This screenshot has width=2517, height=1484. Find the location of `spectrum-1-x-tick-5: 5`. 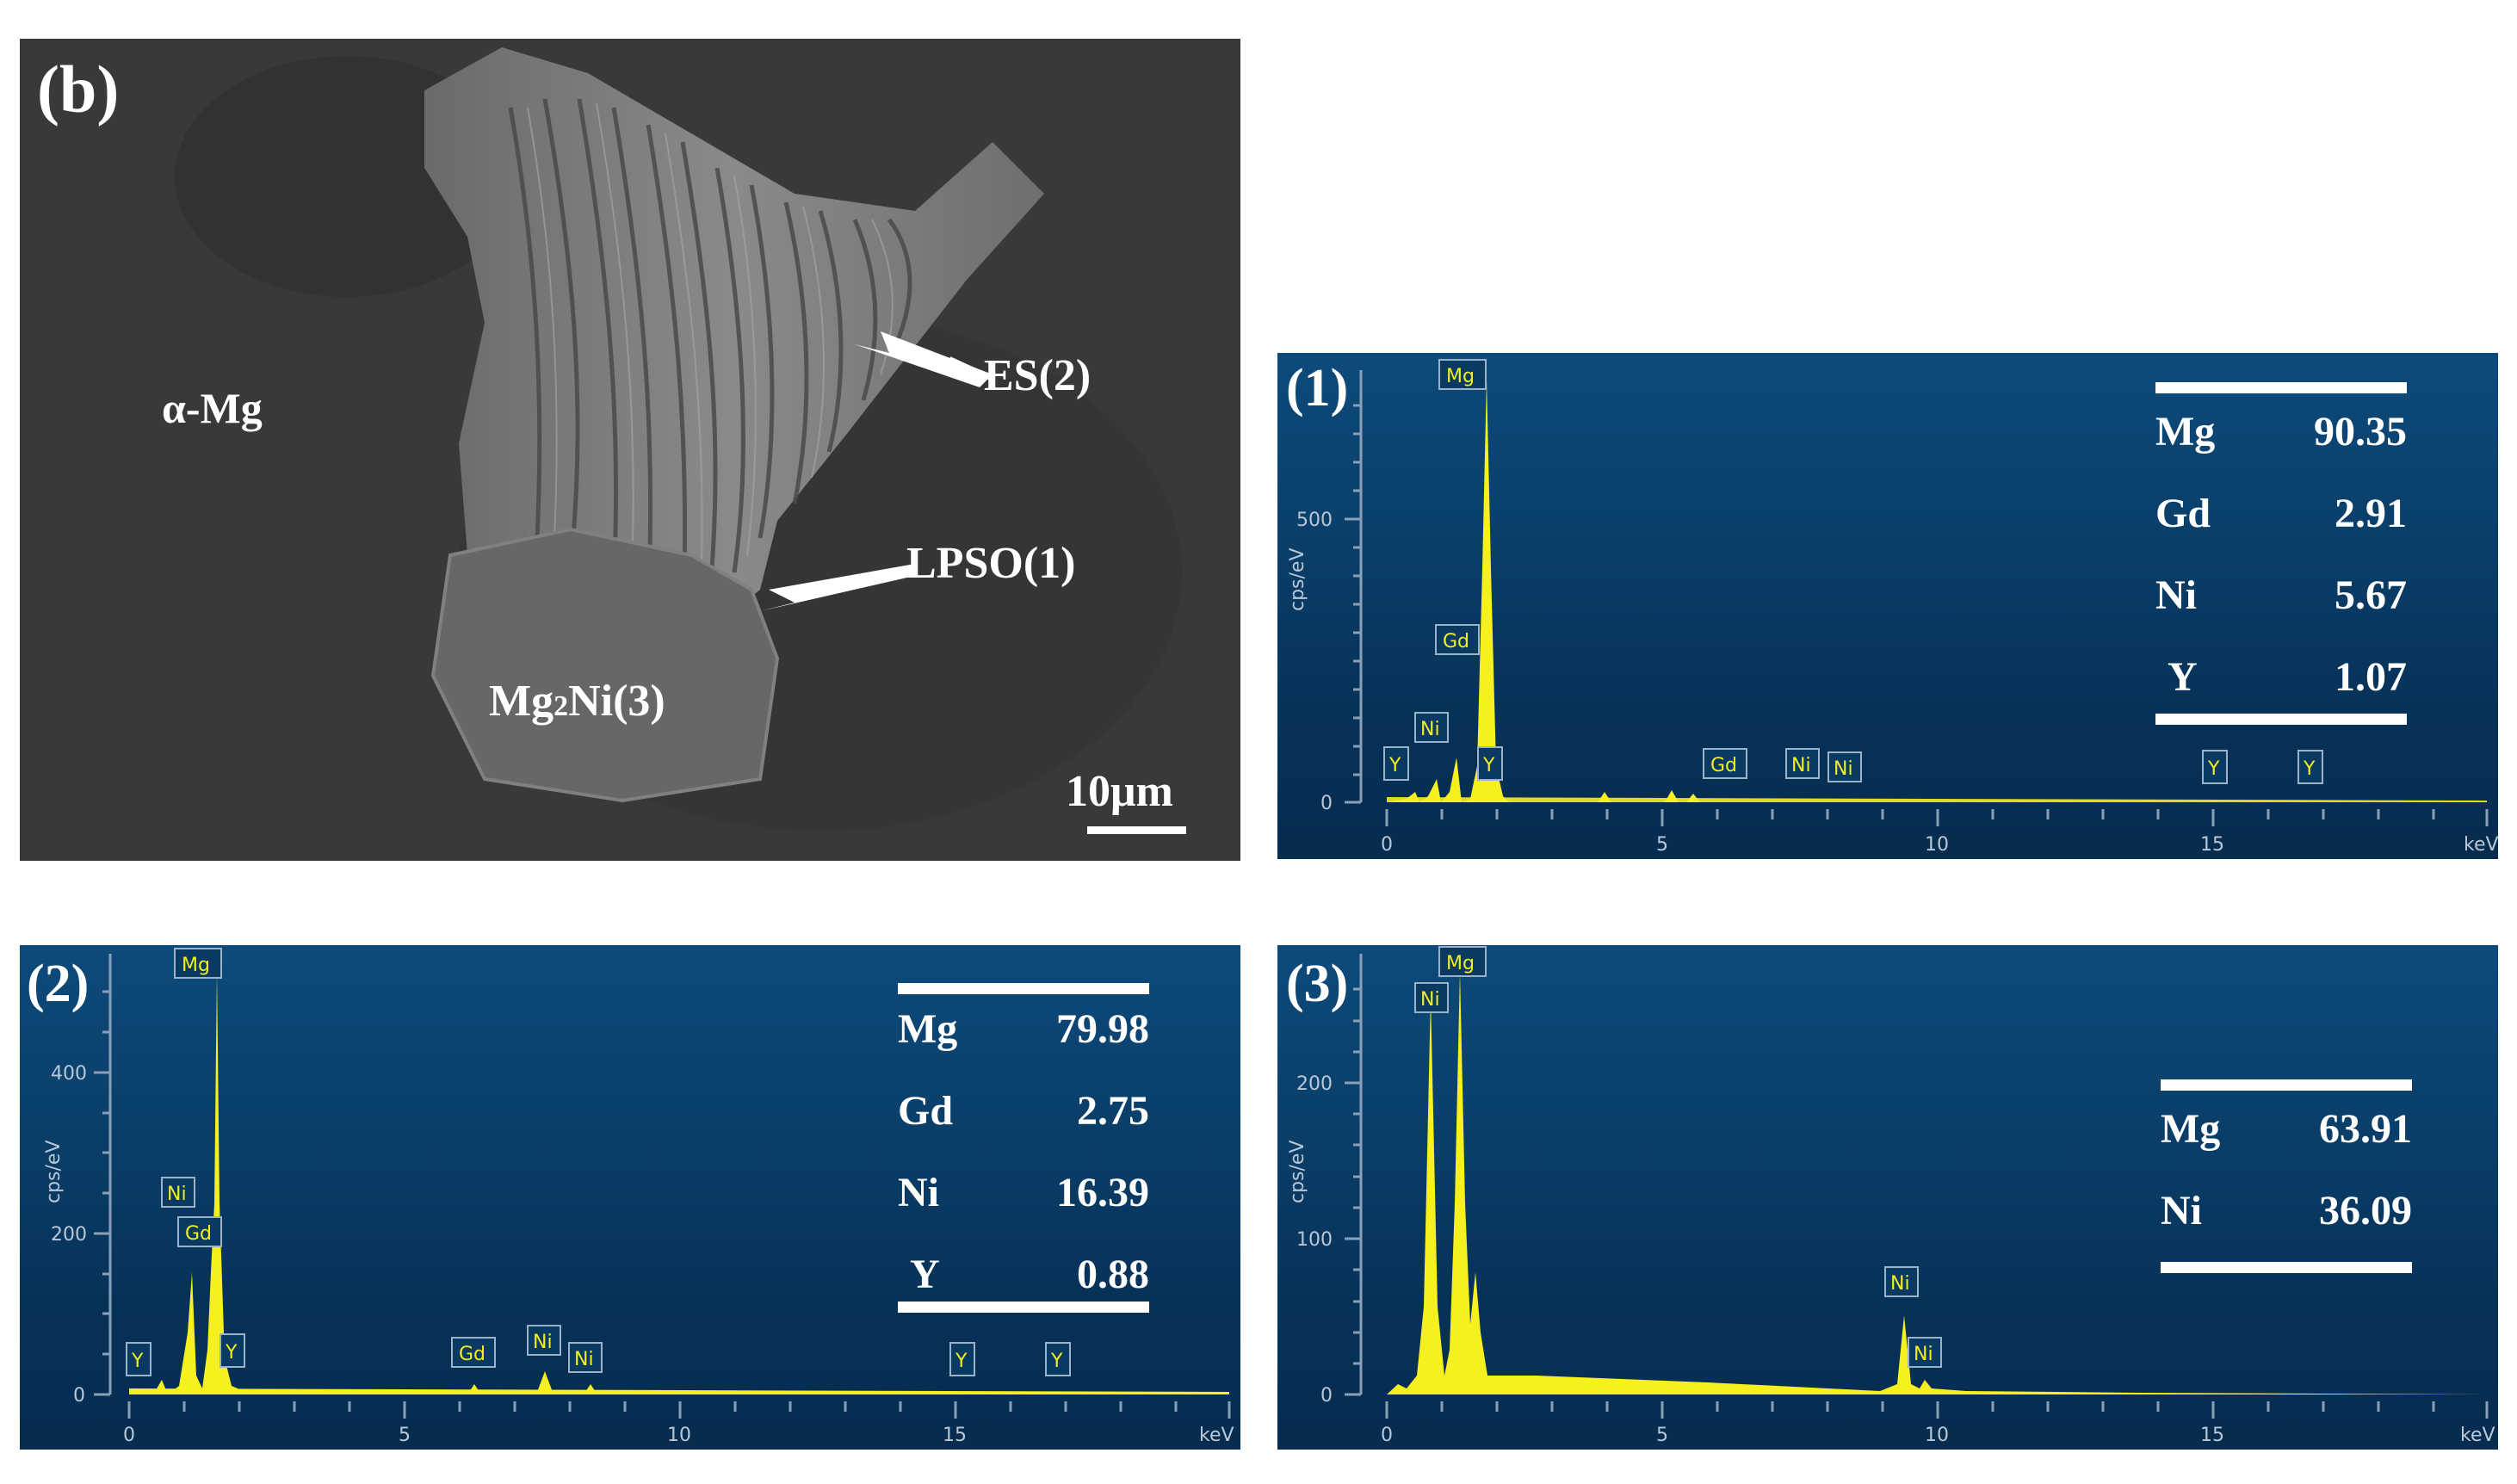

spectrum-1-x-tick-5: 5 is located at coordinates (1662, 845).